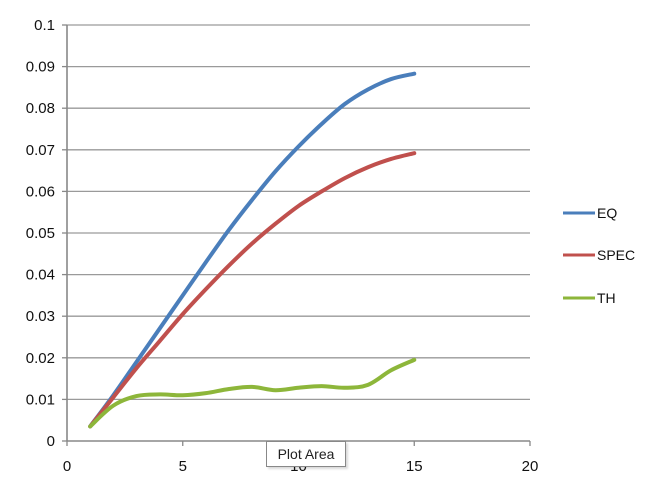  Describe the element at coordinates (252, 393) in the screenshot. I see `series-line-th` at that location.